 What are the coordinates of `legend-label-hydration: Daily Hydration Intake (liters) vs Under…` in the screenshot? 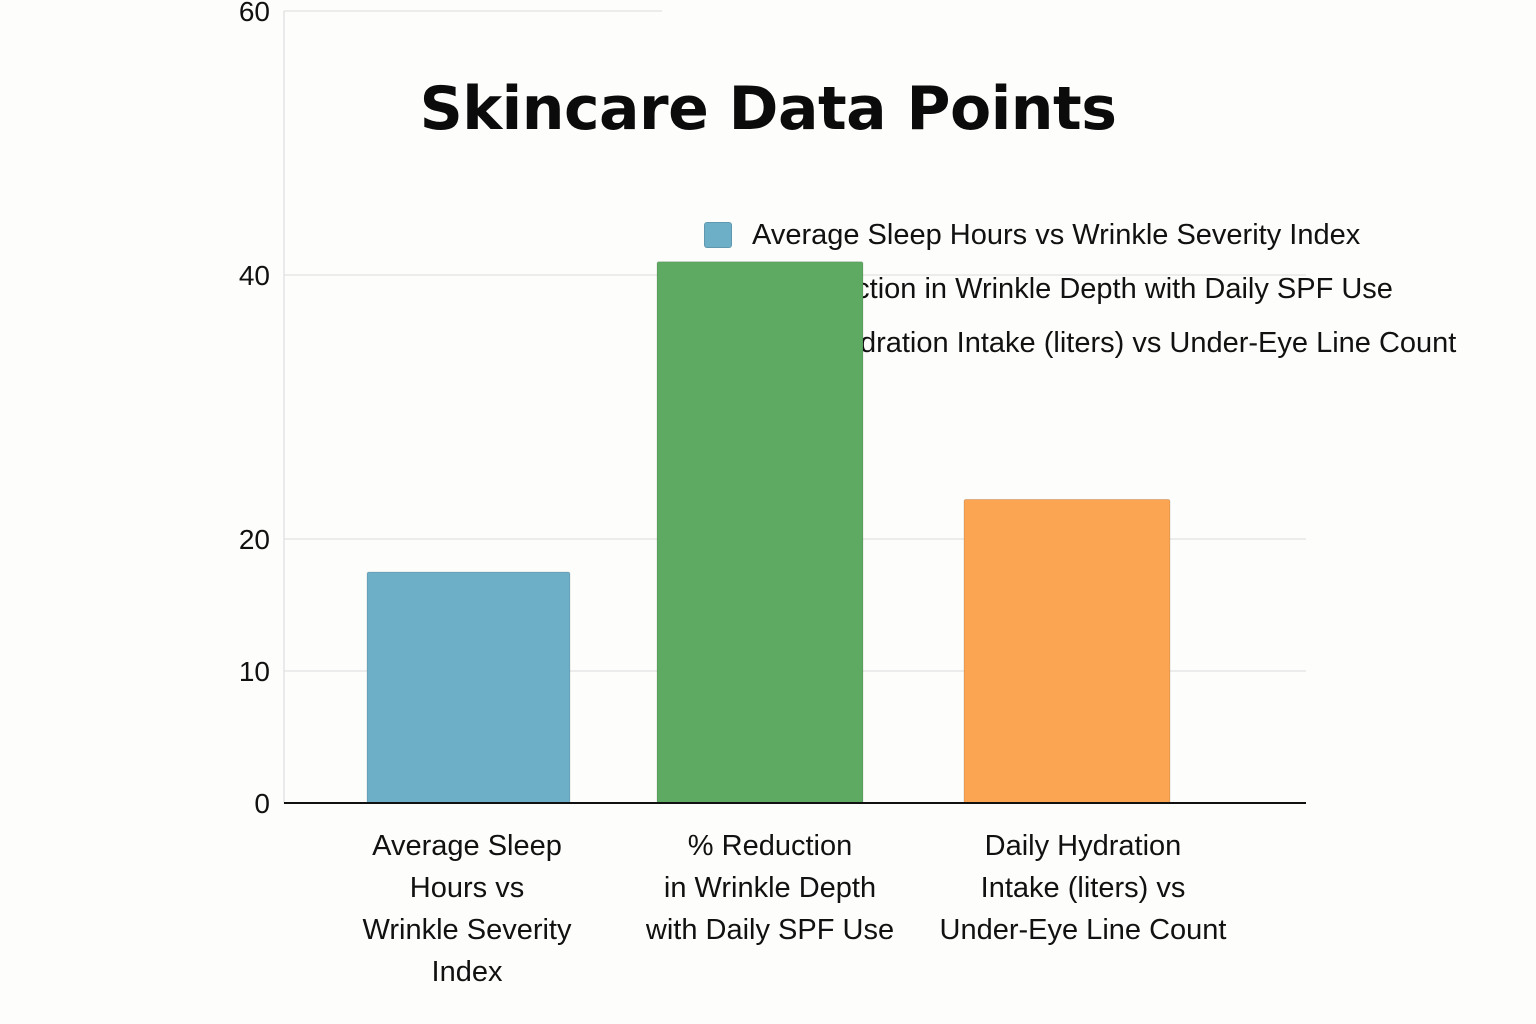 It's located at (1104, 342).